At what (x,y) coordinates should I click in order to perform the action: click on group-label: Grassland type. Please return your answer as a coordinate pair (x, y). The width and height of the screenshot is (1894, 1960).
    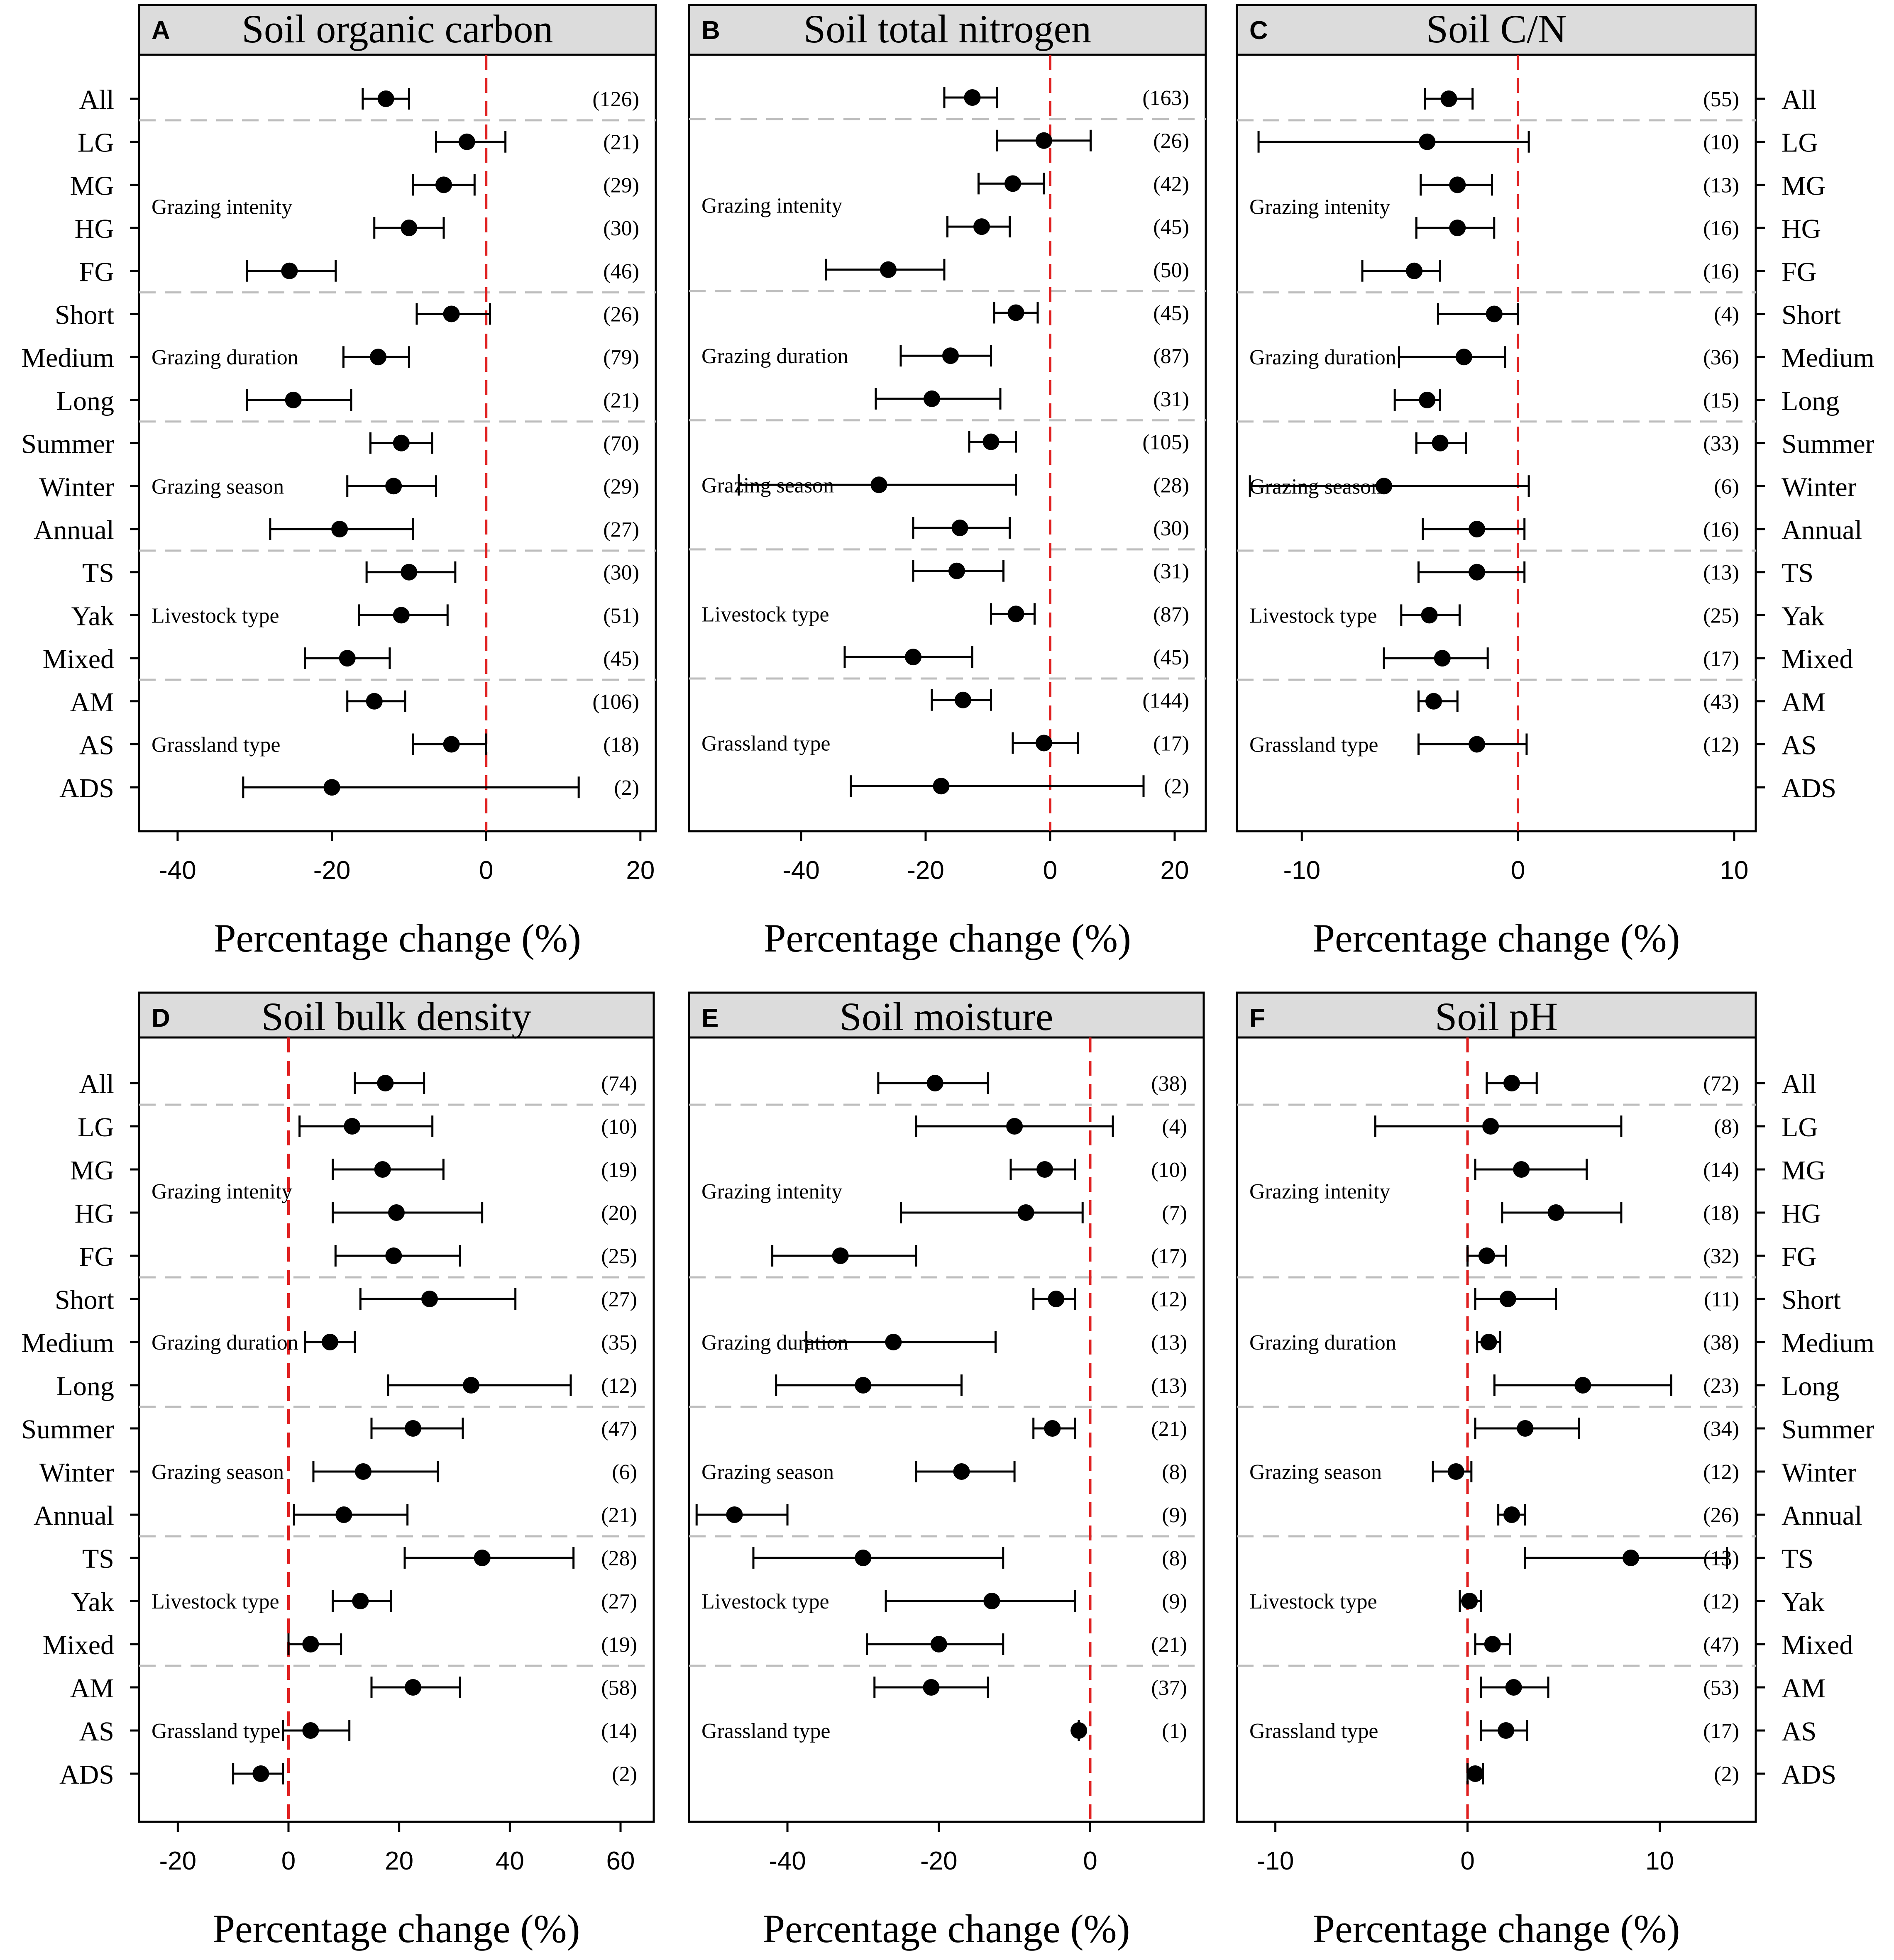
    Looking at the image, I should click on (765, 1731).